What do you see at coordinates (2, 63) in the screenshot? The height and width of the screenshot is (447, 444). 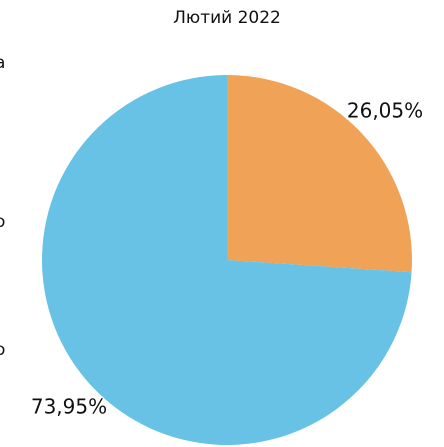 I see `cropped-legend-text: а` at bounding box center [2, 63].